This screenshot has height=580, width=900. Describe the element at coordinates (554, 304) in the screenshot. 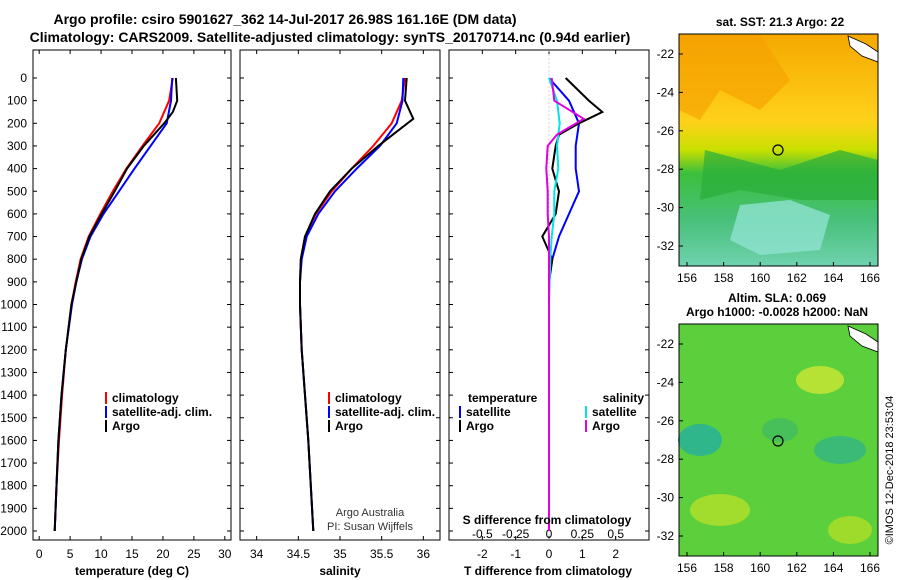

I see `series-line-salinity-satellite` at that location.